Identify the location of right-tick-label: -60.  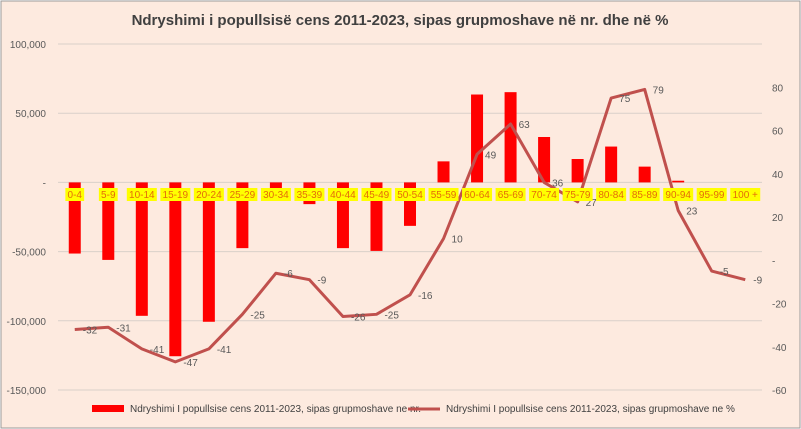
(779, 391).